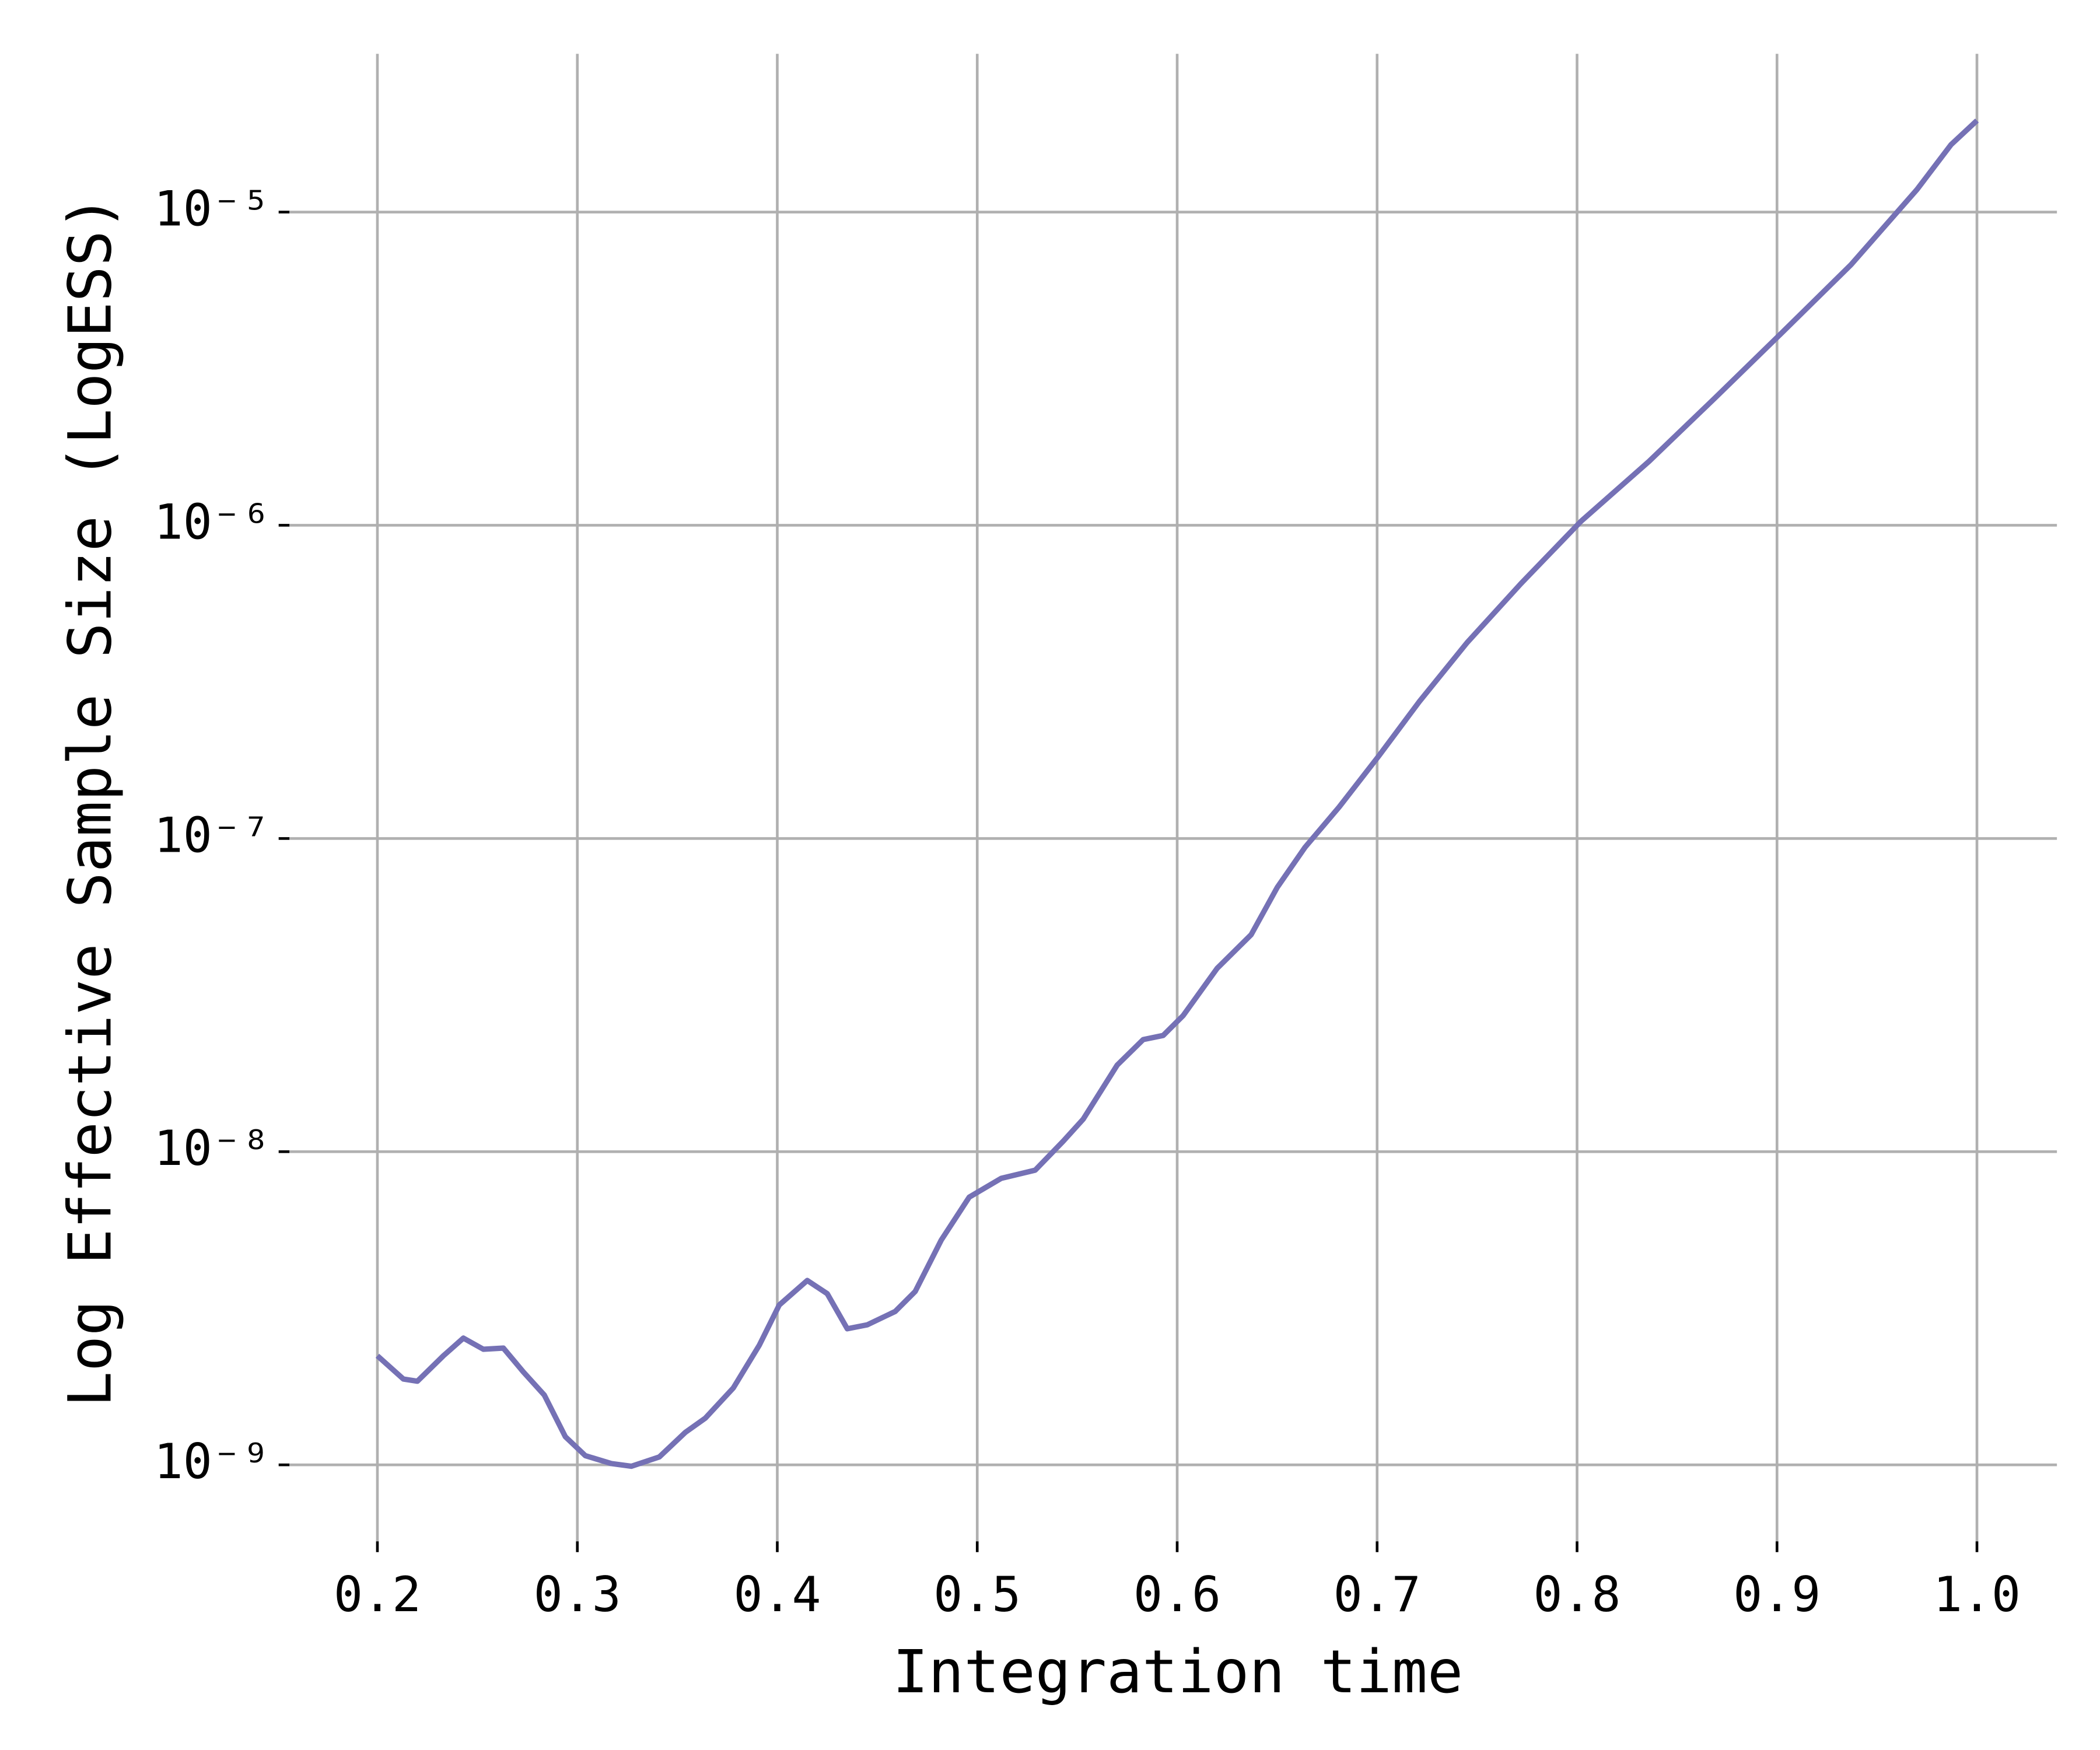 Image resolution: width=2100 pixels, height=1750 pixels. I want to click on x-tick-label: 0.9, so click(1777, 1594).